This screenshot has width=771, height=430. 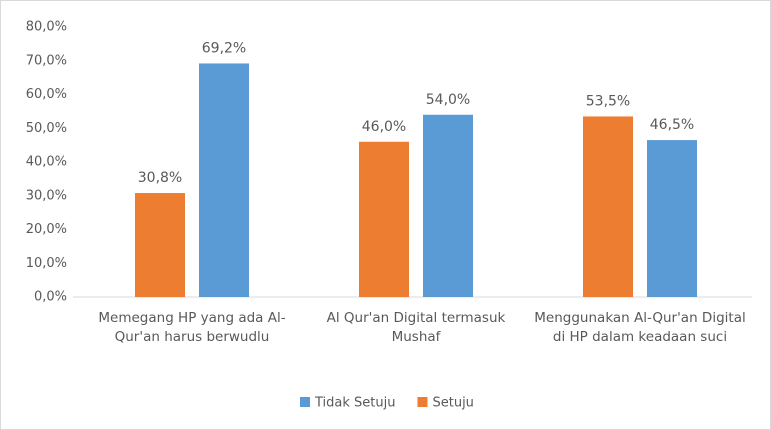 I want to click on y-tick-label: 0,0%, so click(x=50, y=297).